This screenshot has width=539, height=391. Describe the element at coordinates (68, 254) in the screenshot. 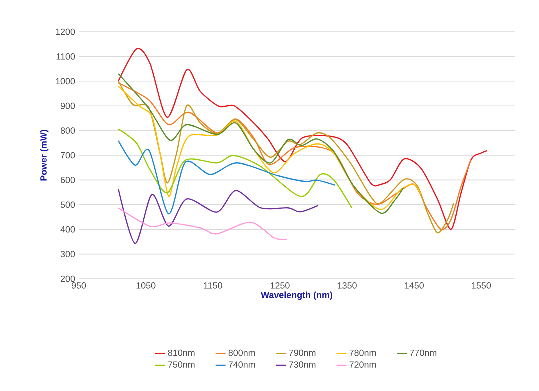

I see `y-tick-label: 300` at that location.